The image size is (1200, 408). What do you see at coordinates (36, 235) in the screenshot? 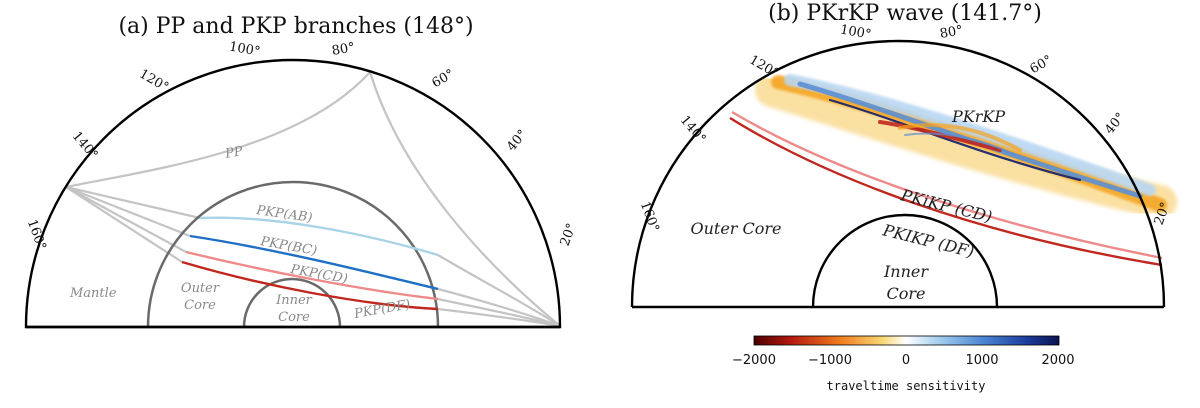
I see `tick-a-160: 160°` at bounding box center [36, 235].